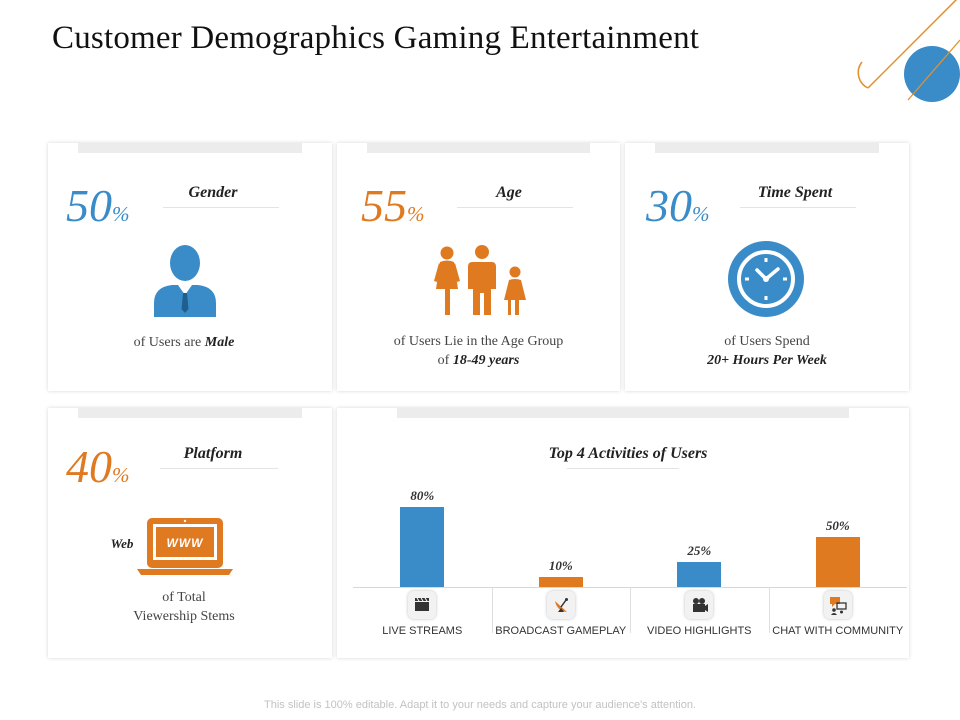 This screenshot has width=960, height=720. I want to click on web-label: Web, so click(122, 543).